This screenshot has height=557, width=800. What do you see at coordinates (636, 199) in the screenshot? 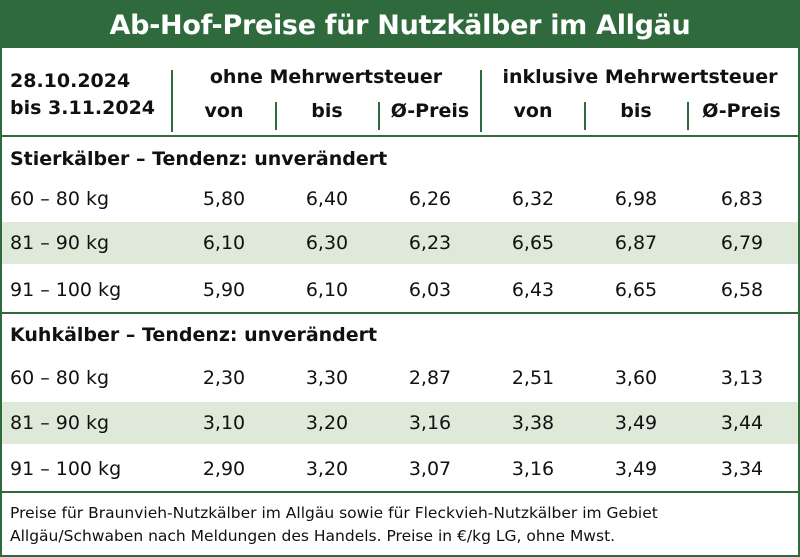
I see `cell-value: 6,98` at bounding box center [636, 199].